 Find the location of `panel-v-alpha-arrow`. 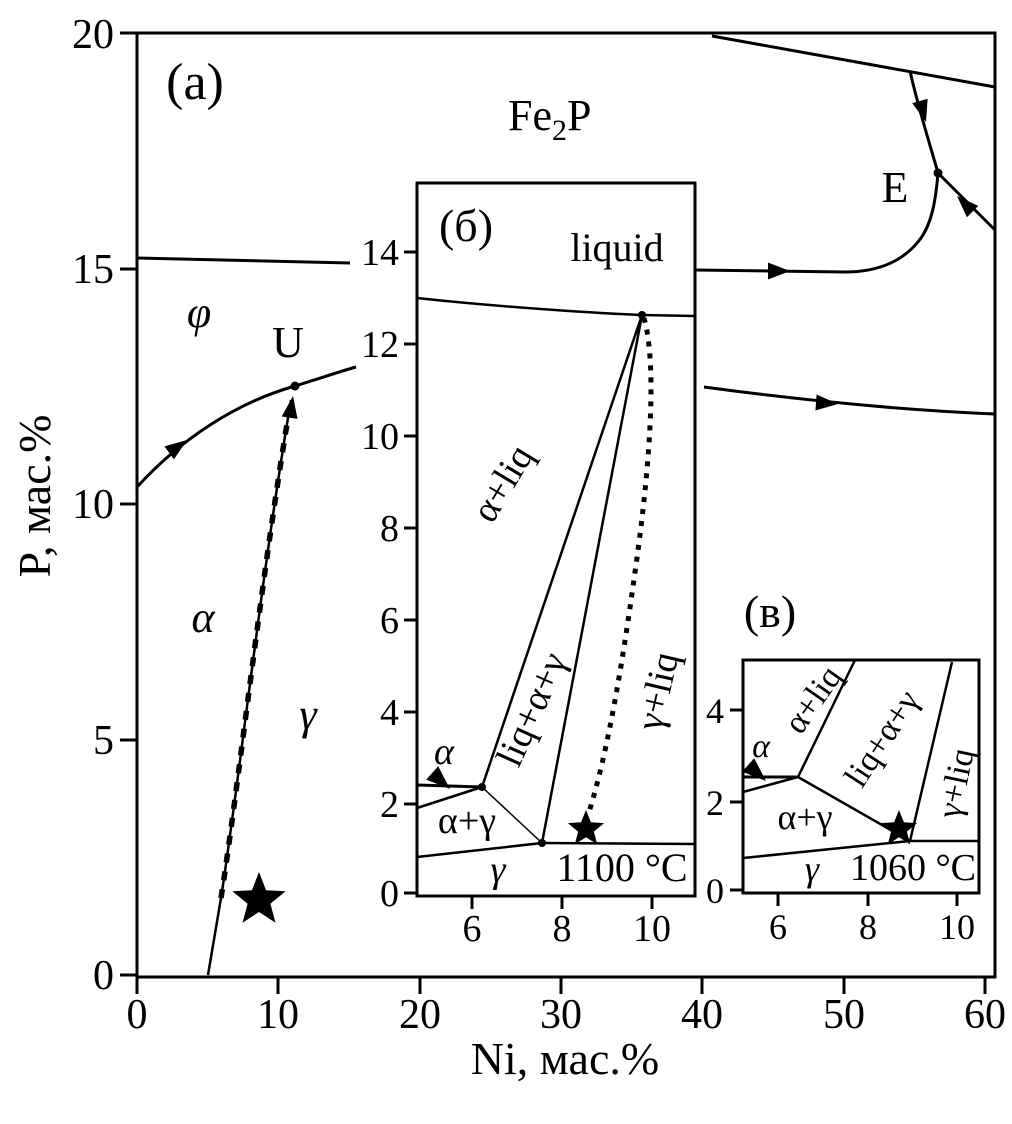

panel-v-alpha-arrow is located at coordinates (754, 769).